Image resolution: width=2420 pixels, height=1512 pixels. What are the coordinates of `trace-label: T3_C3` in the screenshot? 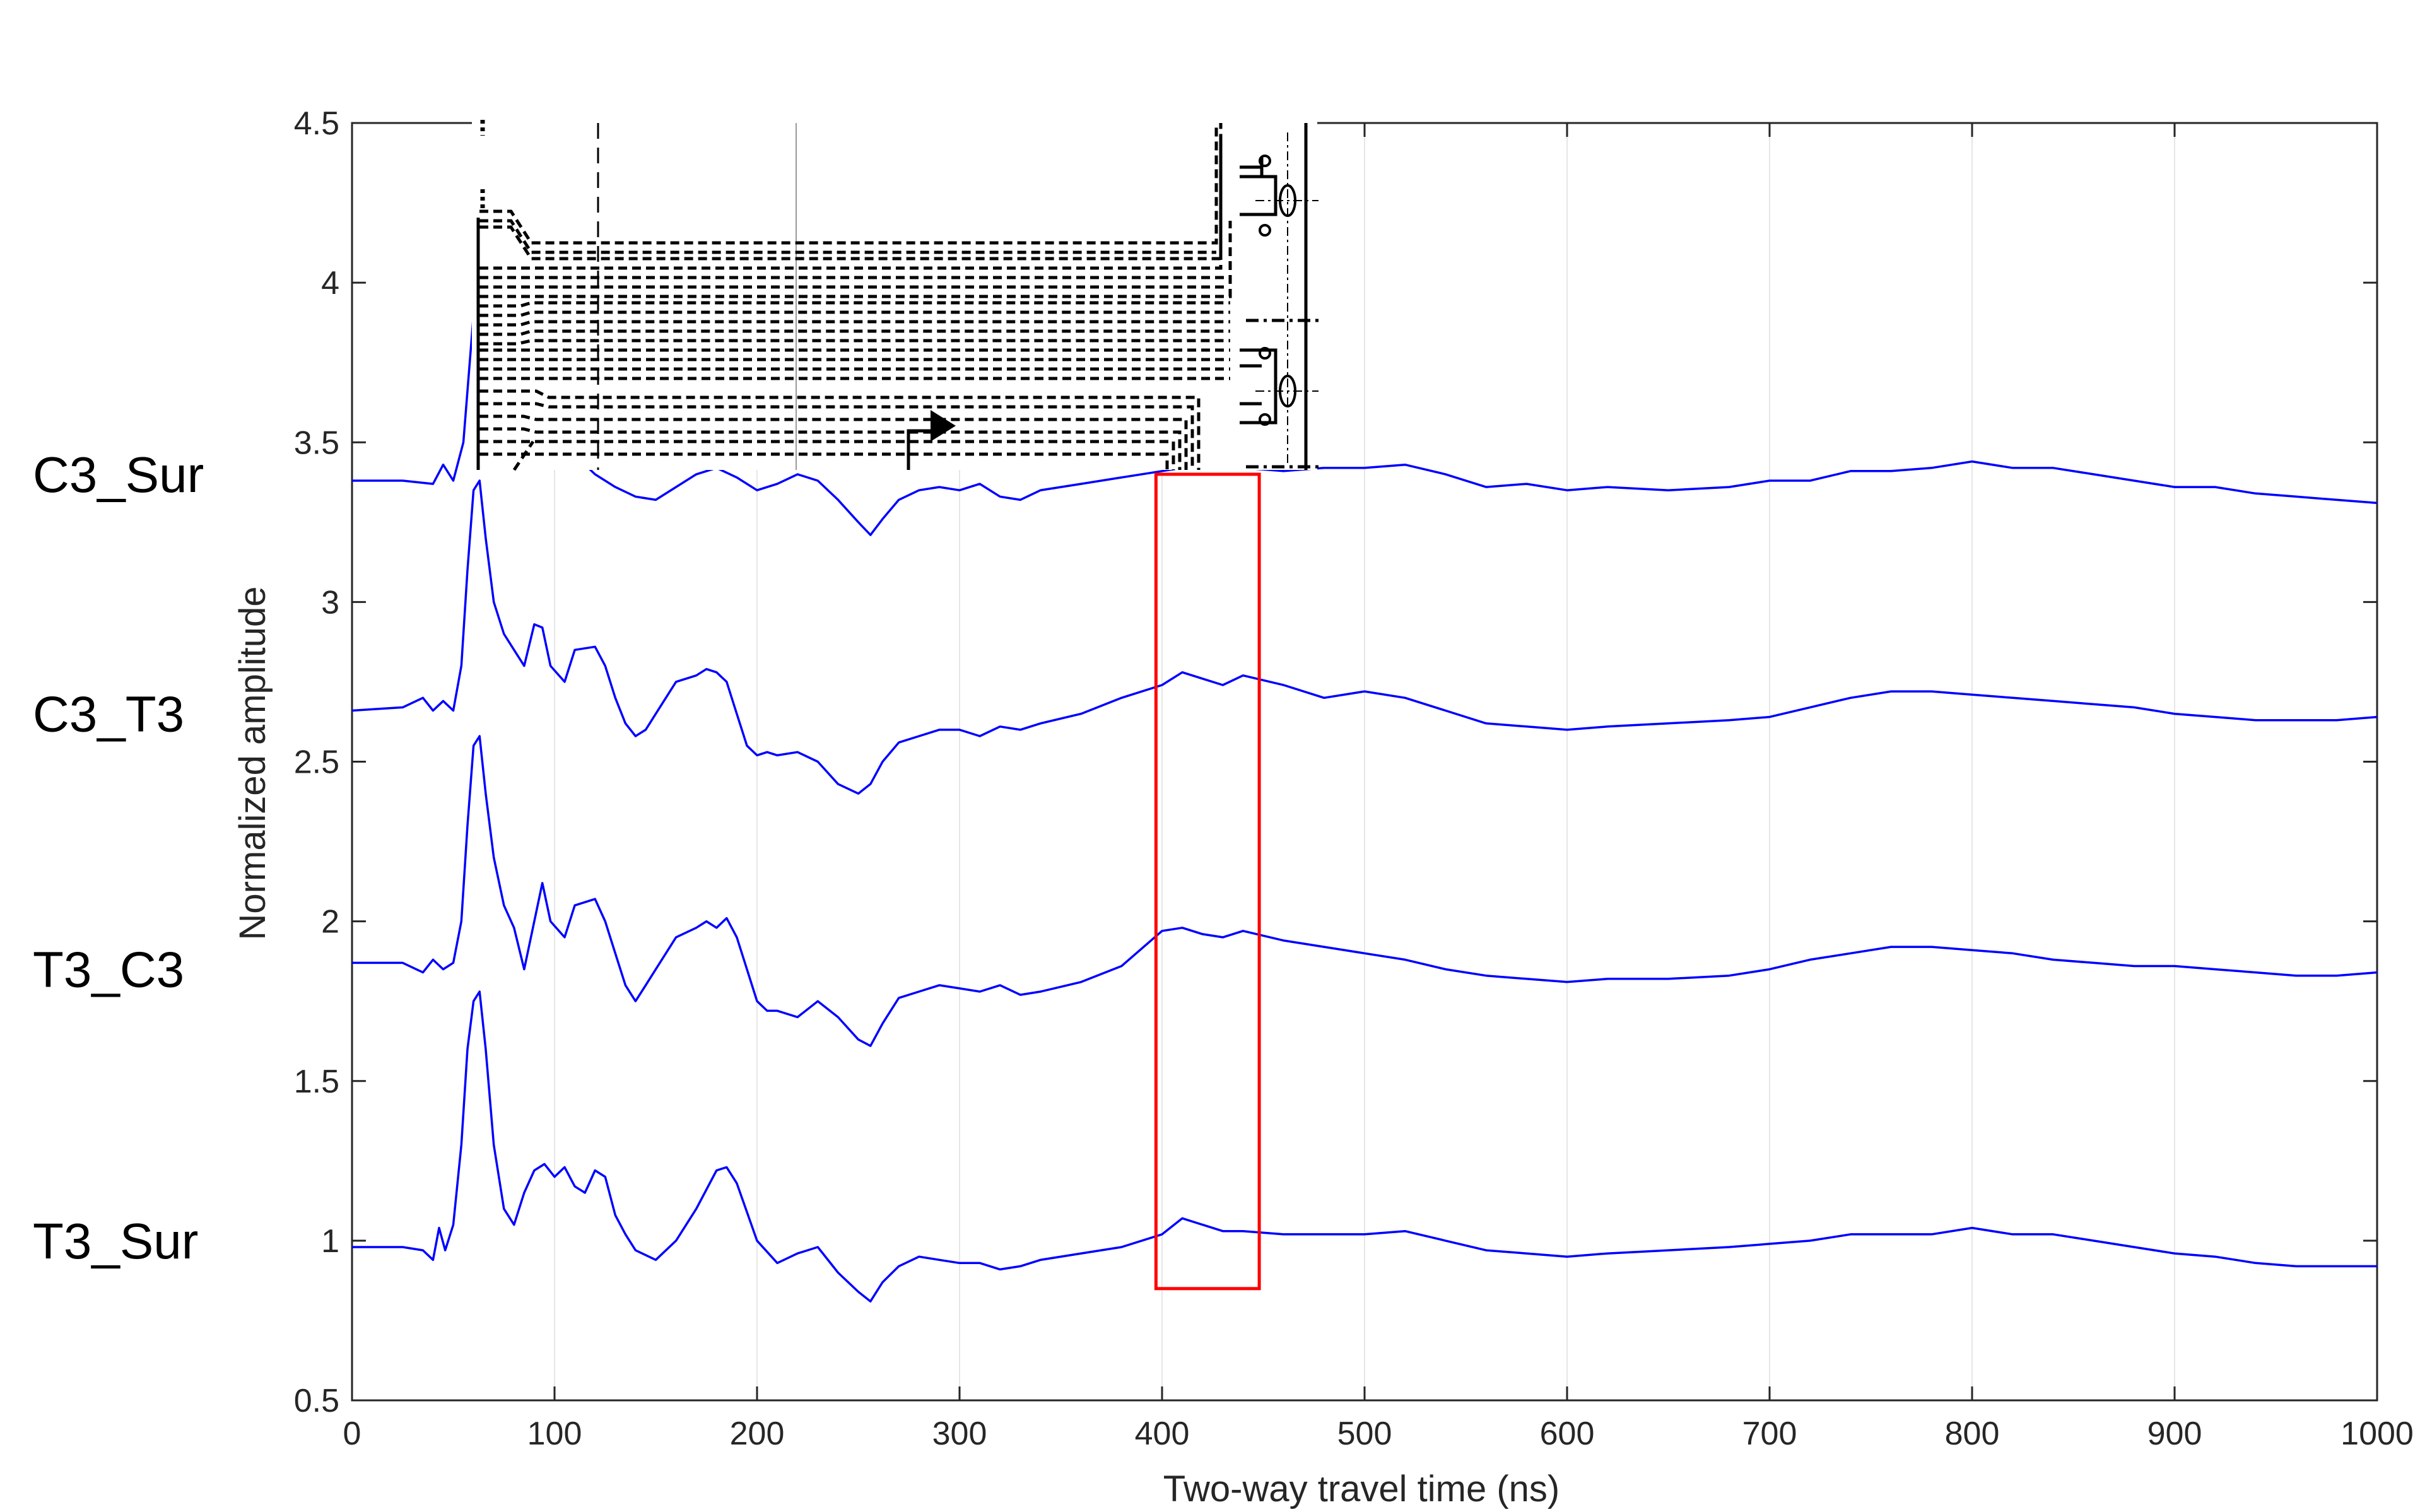 It's located at (109, 970).